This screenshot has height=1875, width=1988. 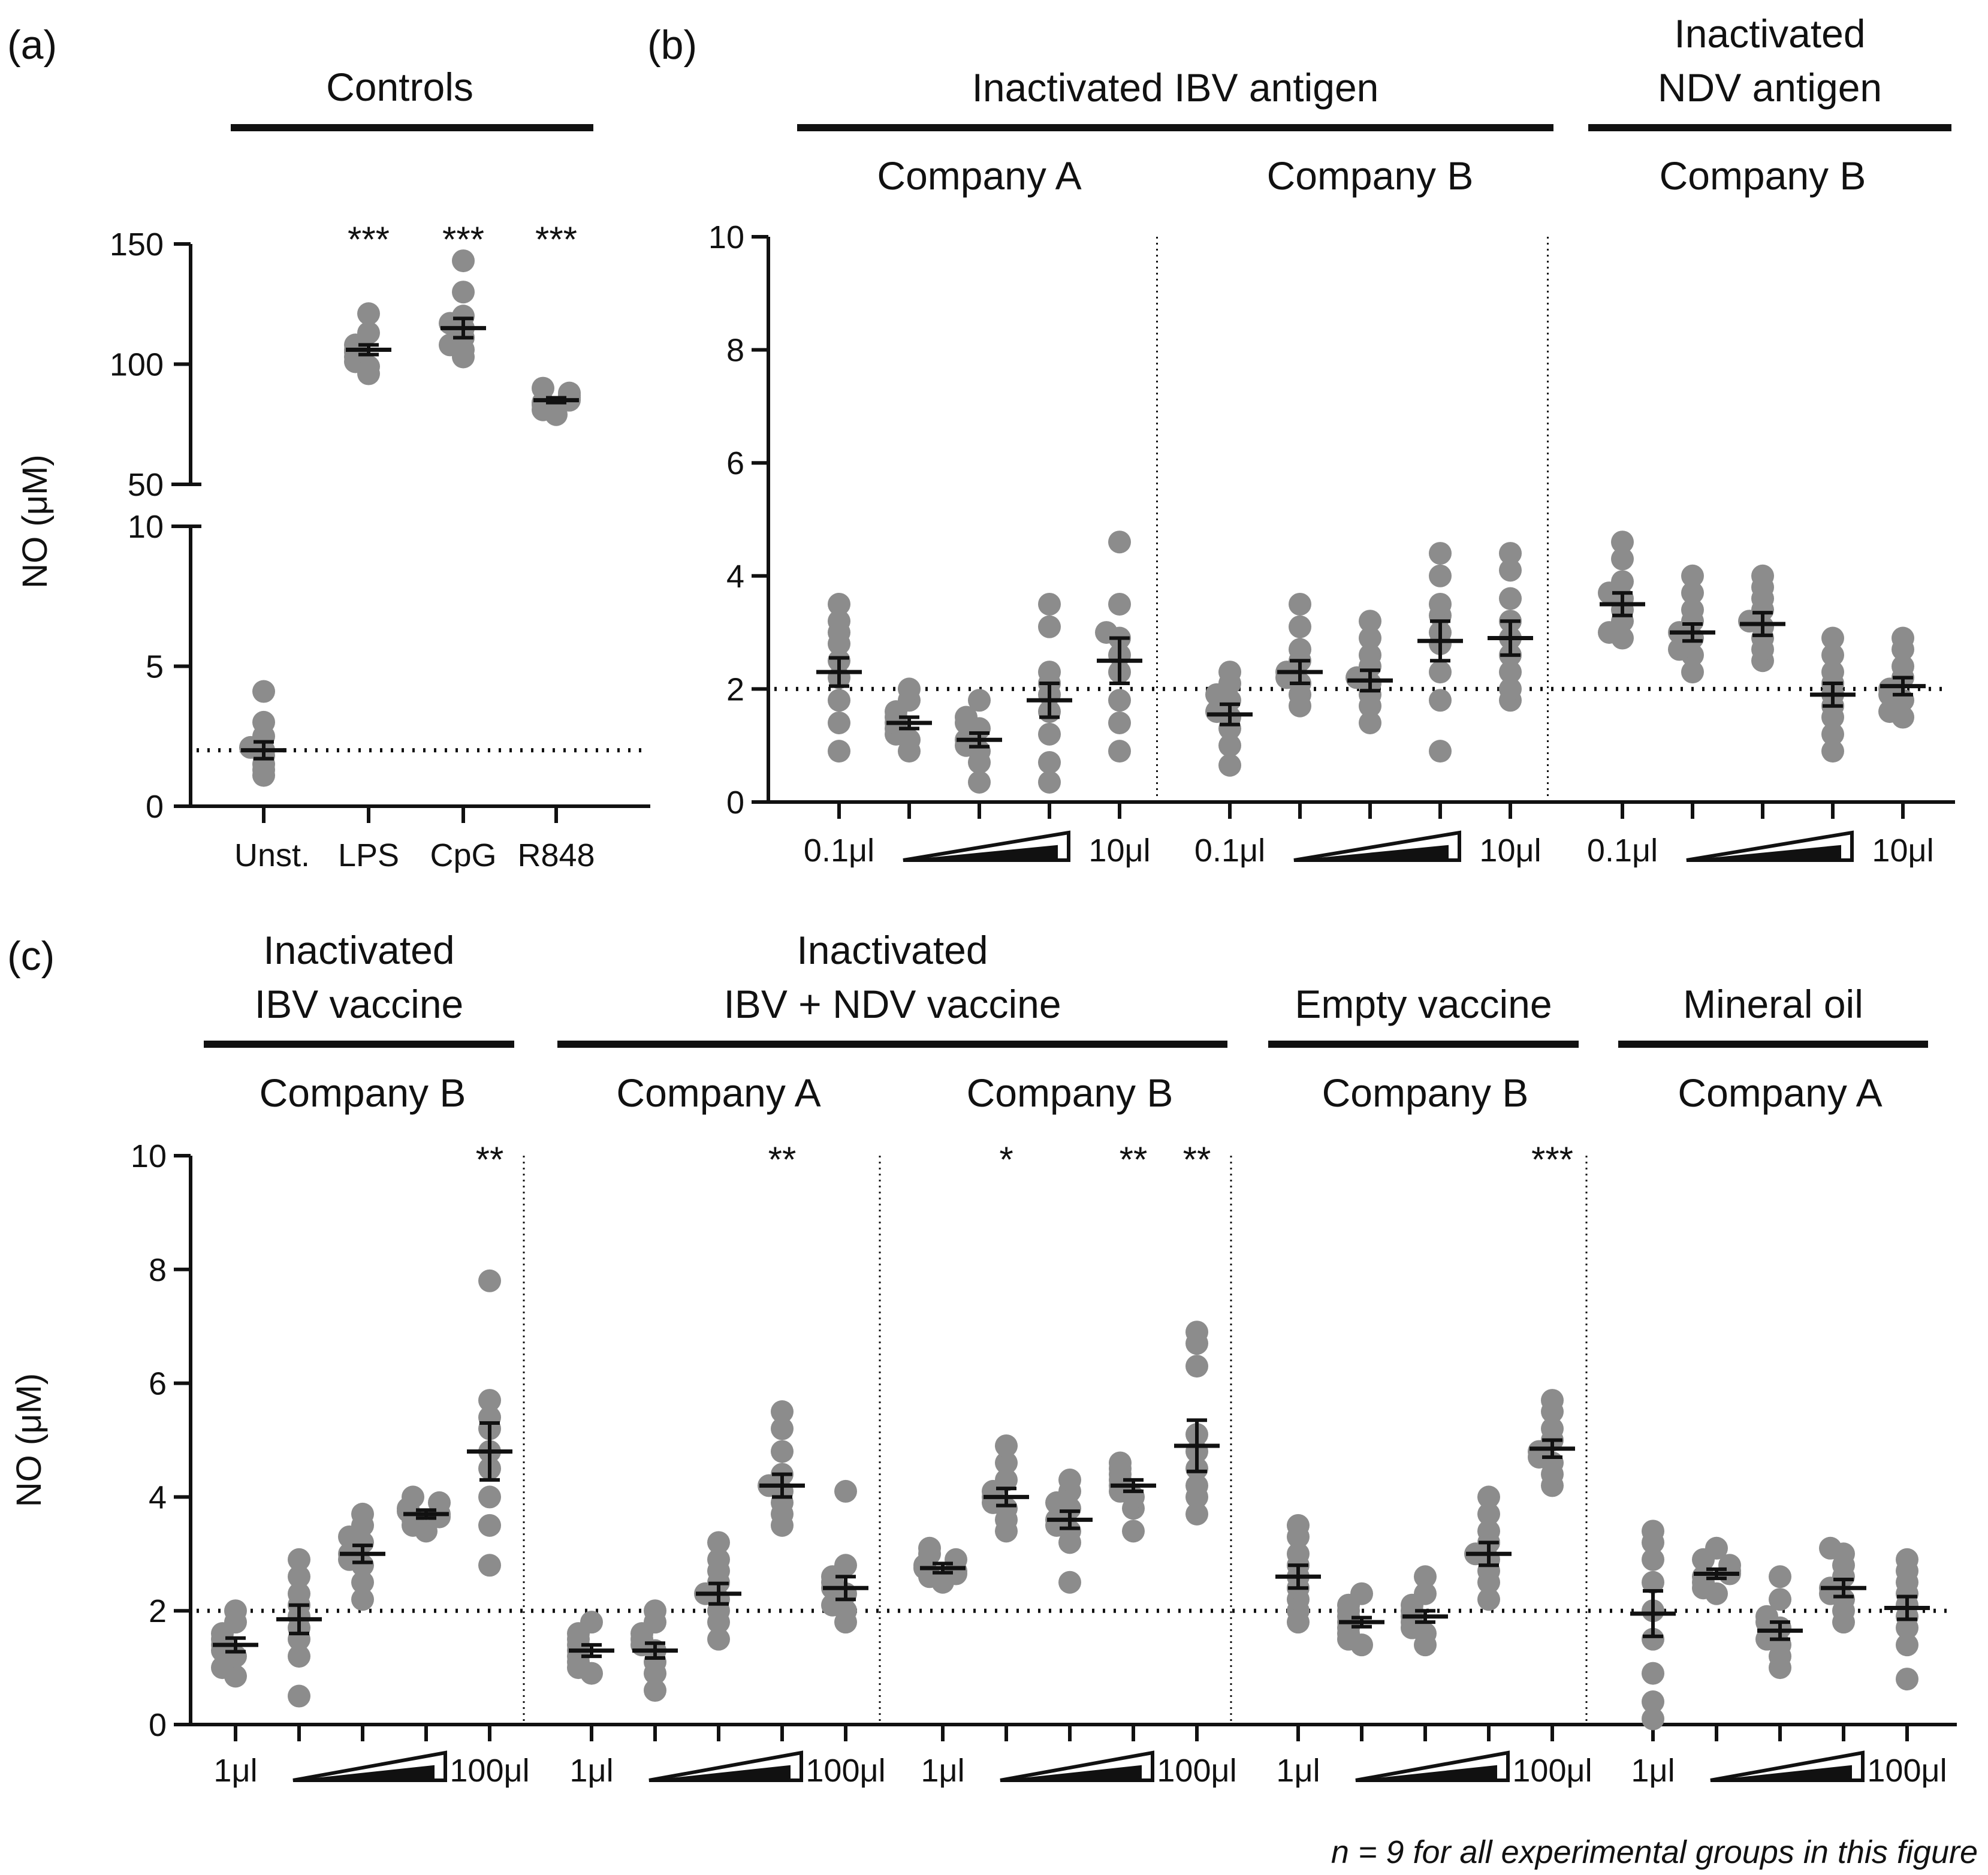 I want to click on y-tick-label: 4, so click(x=158, y=1497).